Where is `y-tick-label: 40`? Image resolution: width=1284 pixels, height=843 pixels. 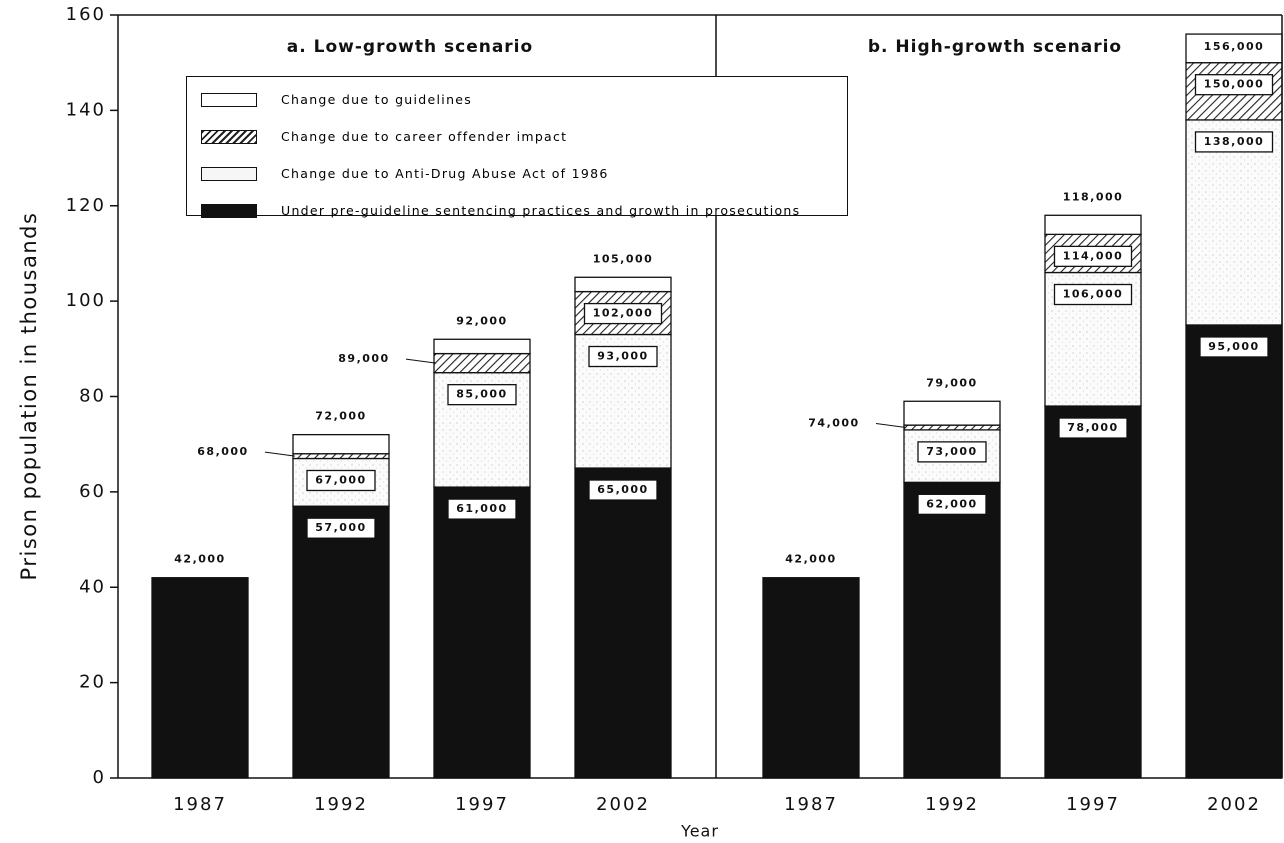
y-tick-label: 40 is located at coordinates (92, 586).